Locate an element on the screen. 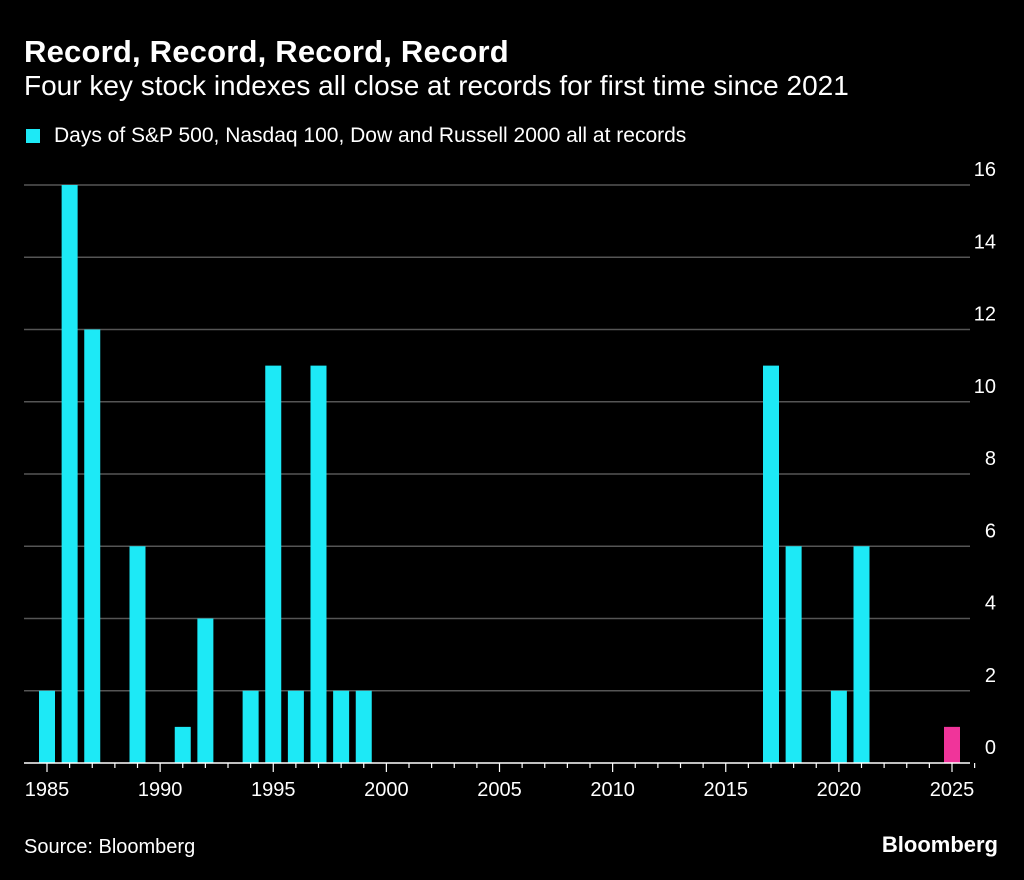 The image size is (1024, 880). bar-highlight is located at coordinates (952, 744).